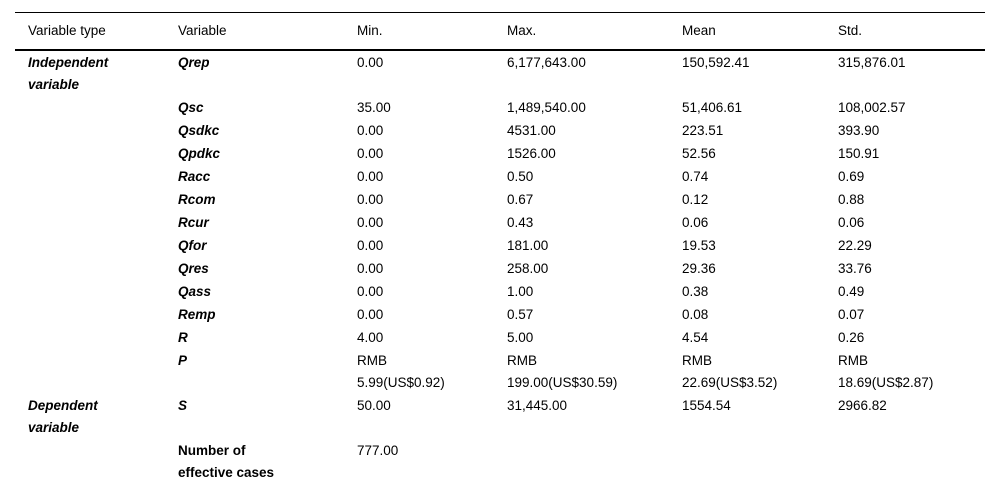  What do you see at coordinates (528, 245) in the screenshot?
I see `max-cell: 181.00` at bounding box center [528, 245].